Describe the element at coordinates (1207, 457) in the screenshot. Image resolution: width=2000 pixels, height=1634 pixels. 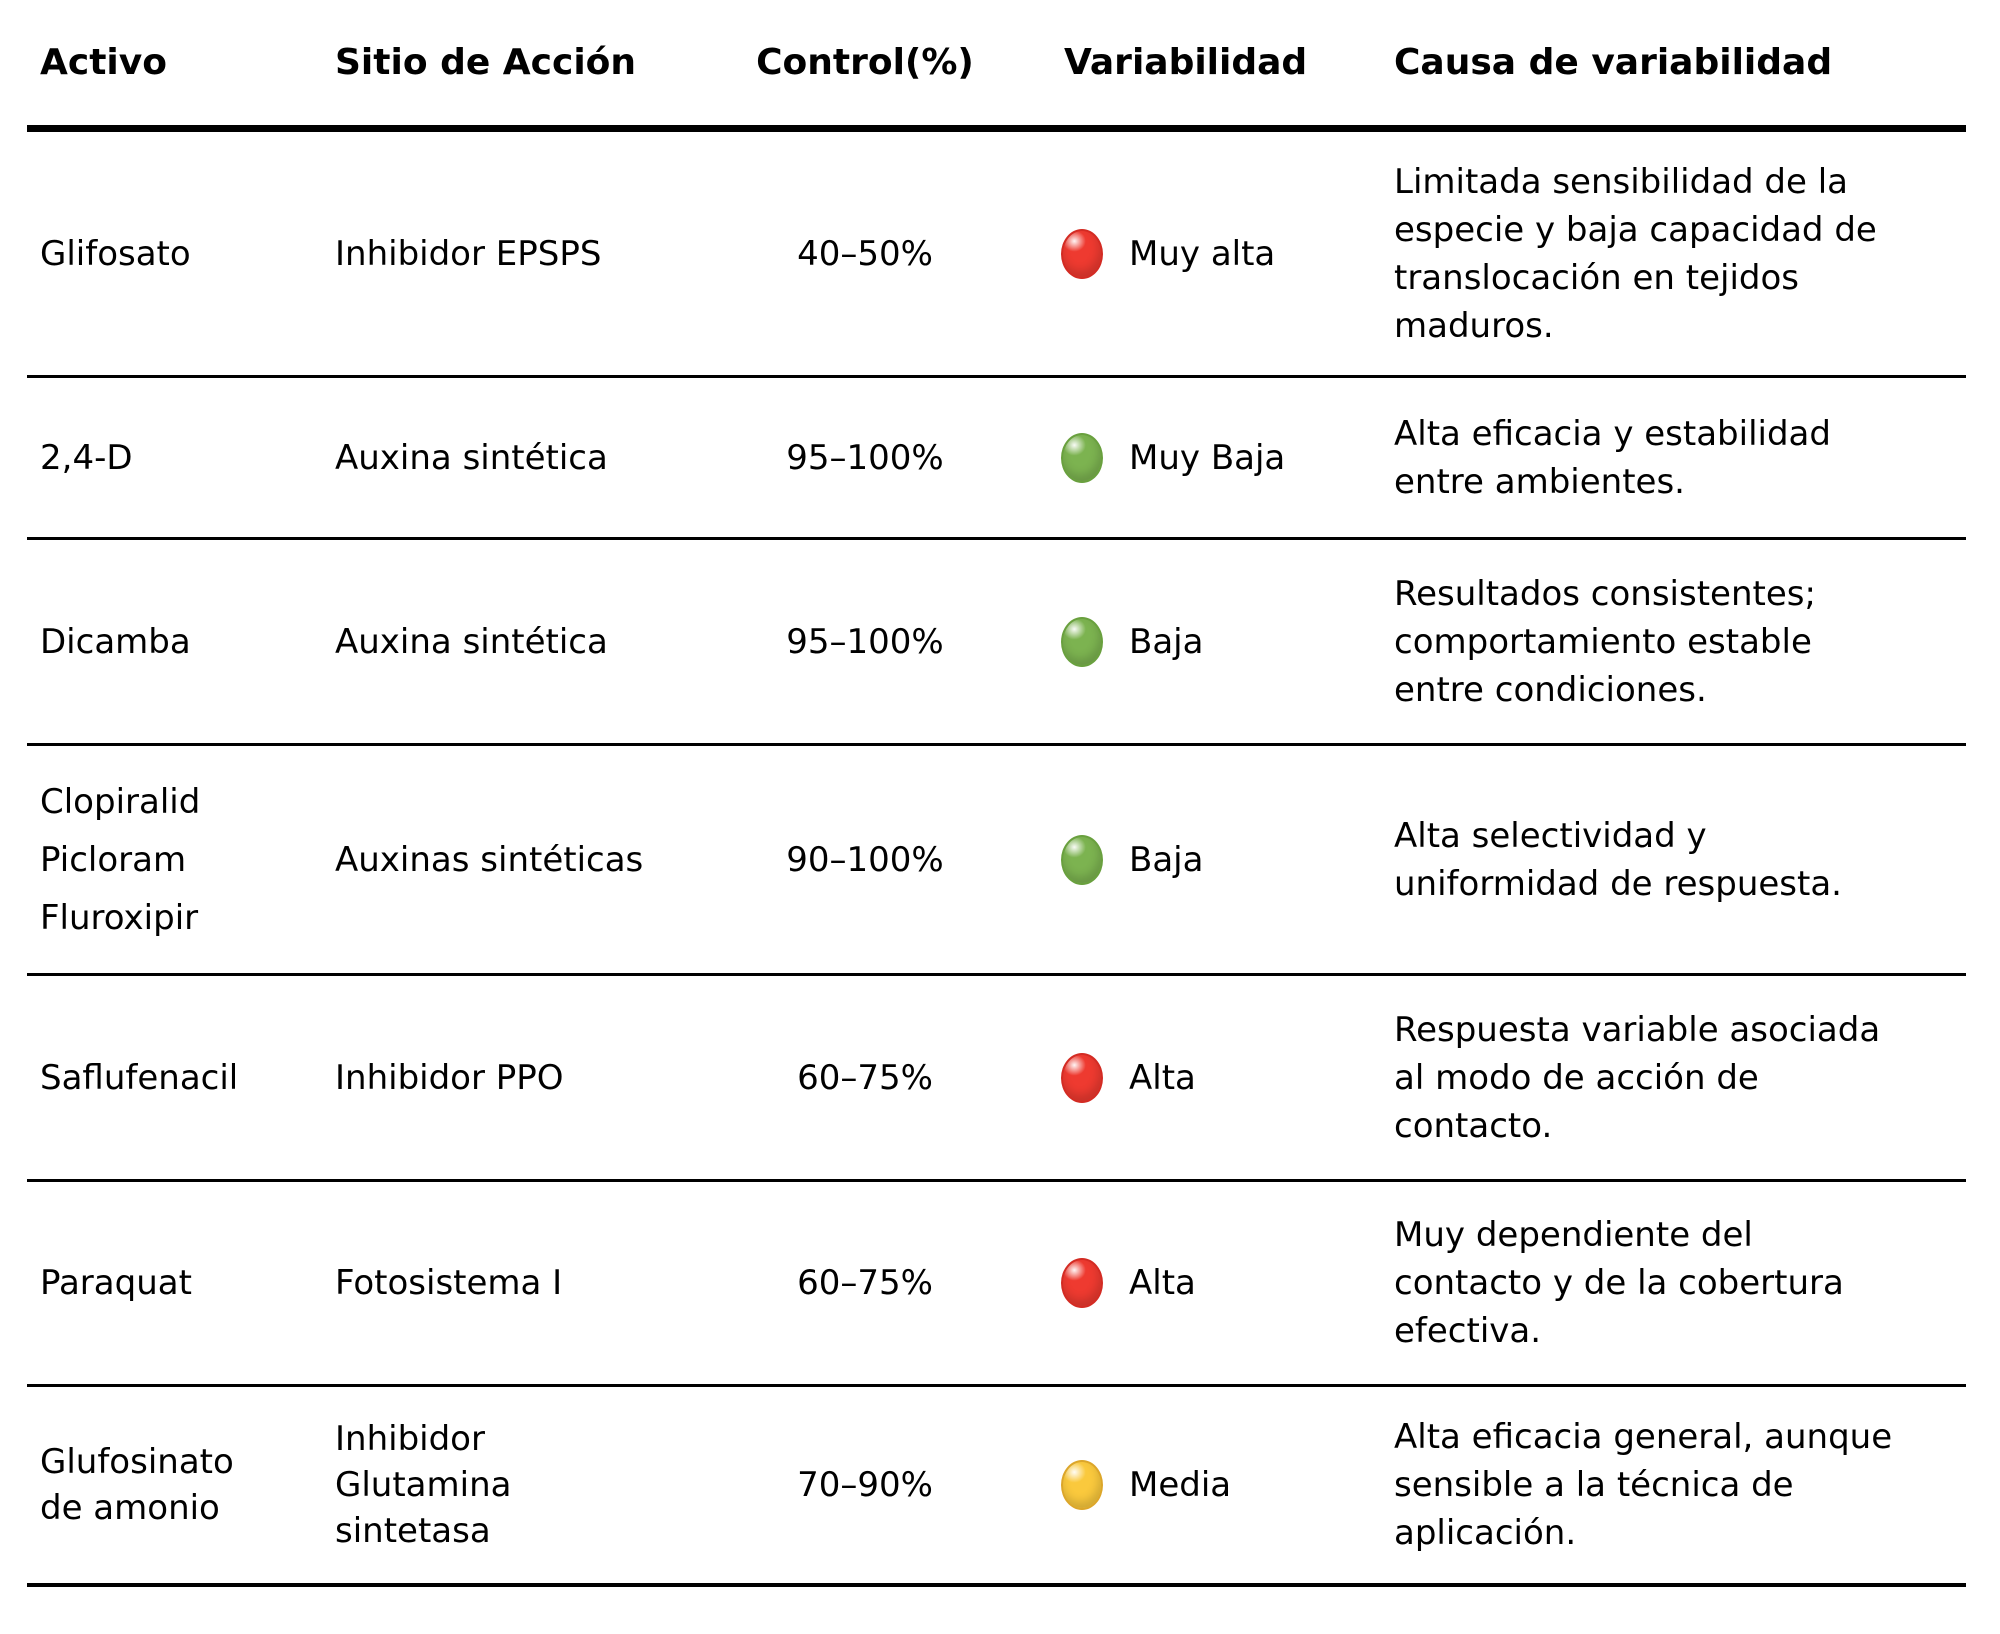
I see `variability-label: Muy Baja` at that location.